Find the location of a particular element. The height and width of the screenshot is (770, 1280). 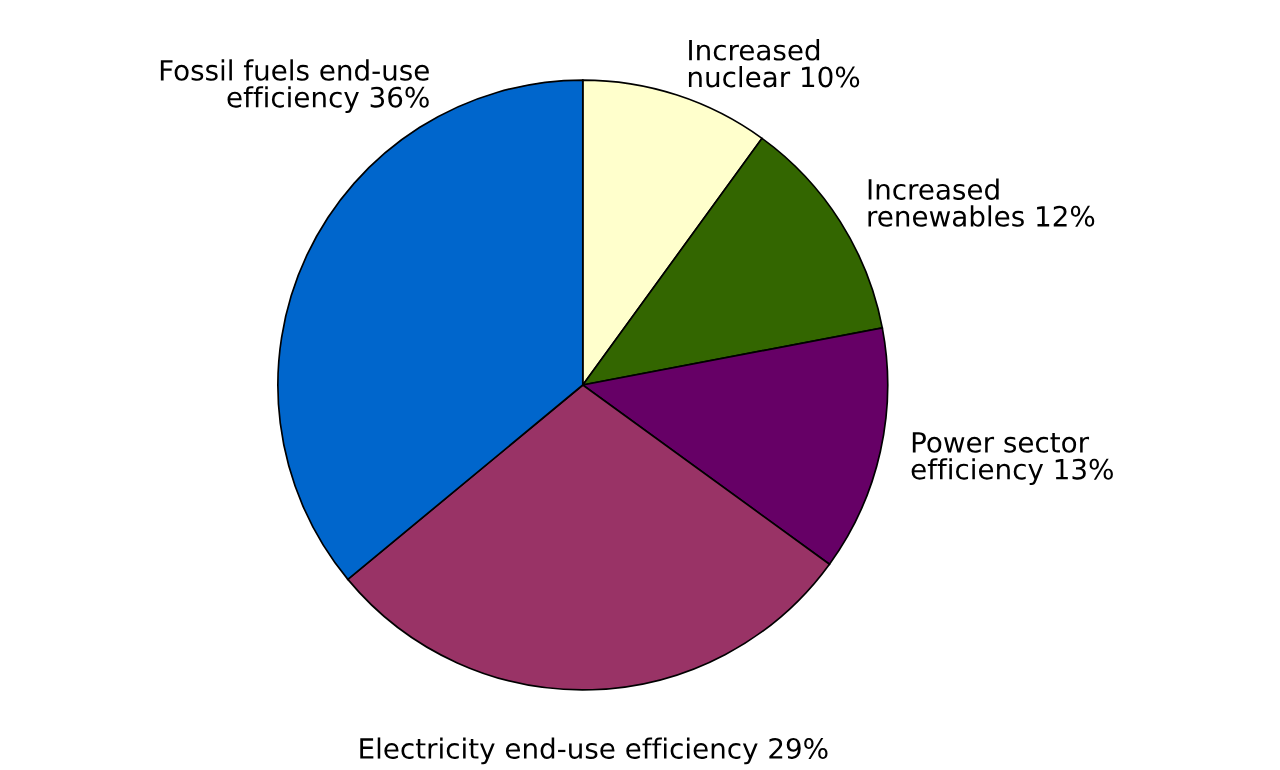

slice-label: Increased renewables 12% is located at coordinates (981, 202).